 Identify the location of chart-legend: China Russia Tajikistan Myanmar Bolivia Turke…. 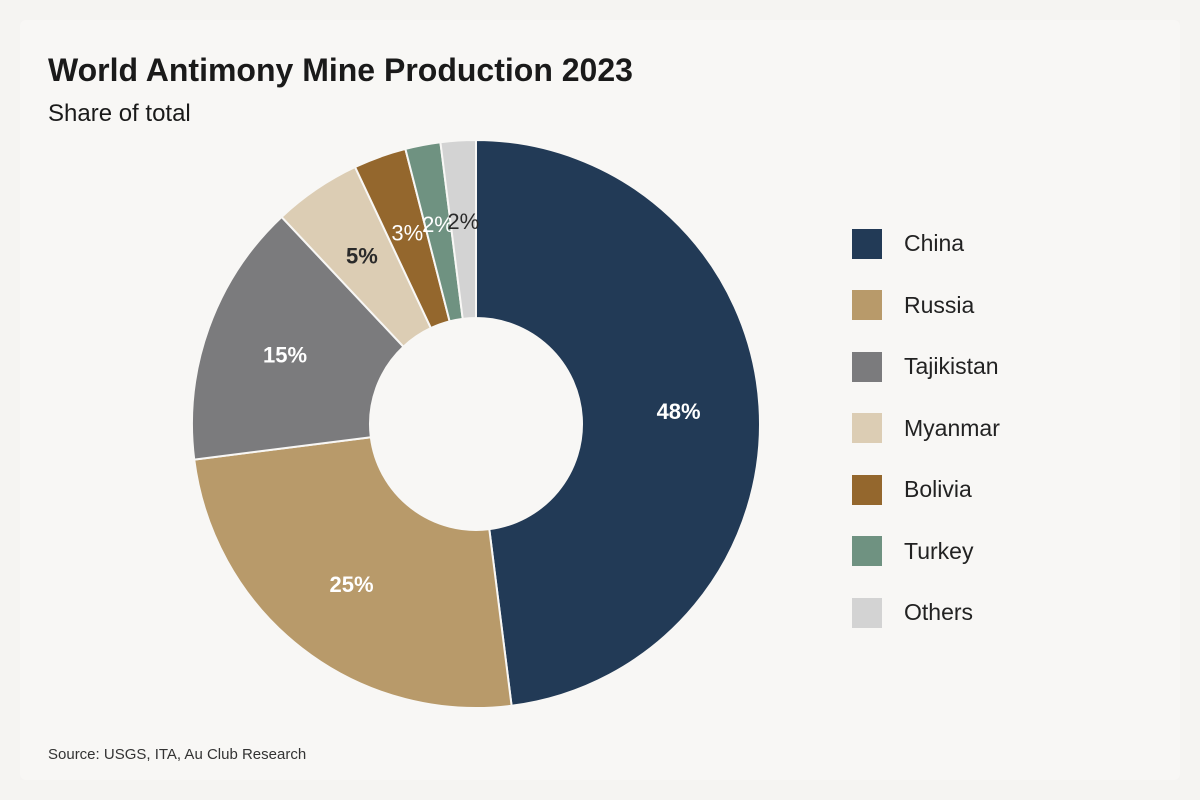
(926, 428).